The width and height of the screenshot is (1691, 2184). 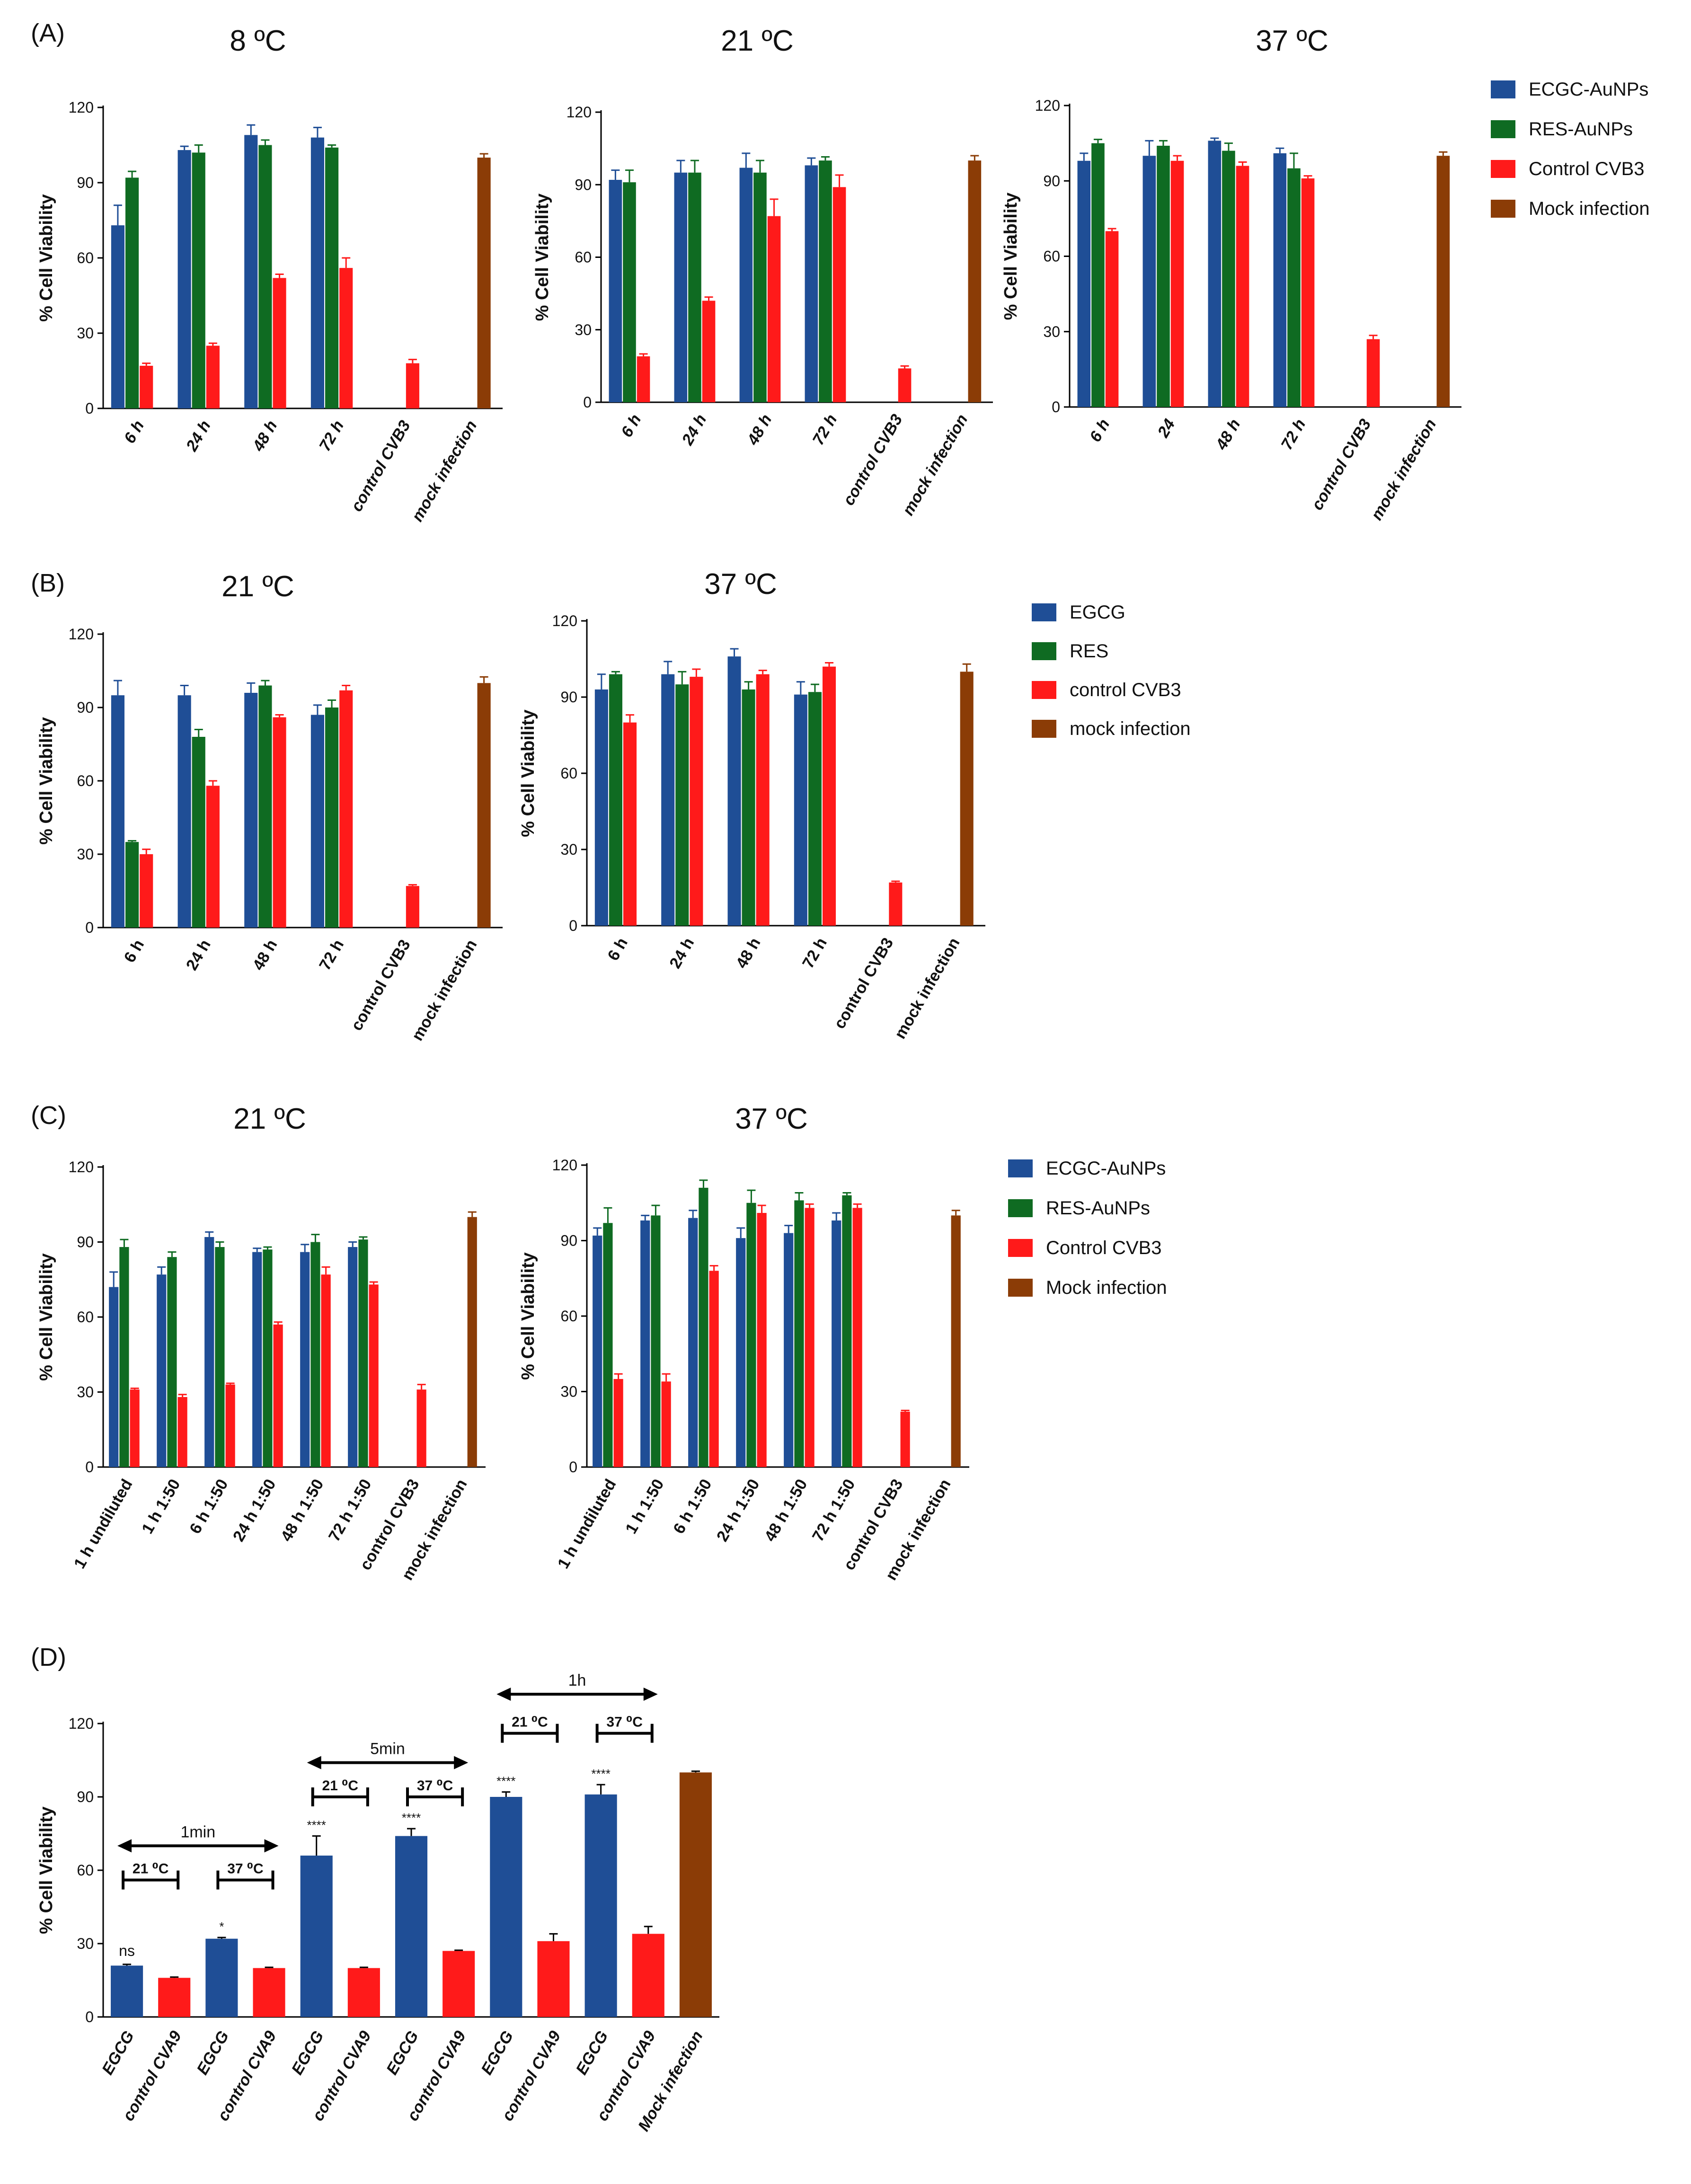 What do you see at coordinates (1125, 690) in the screenshot?
I see `legend-label: control CVB3` at bounding box center [1125, 690].